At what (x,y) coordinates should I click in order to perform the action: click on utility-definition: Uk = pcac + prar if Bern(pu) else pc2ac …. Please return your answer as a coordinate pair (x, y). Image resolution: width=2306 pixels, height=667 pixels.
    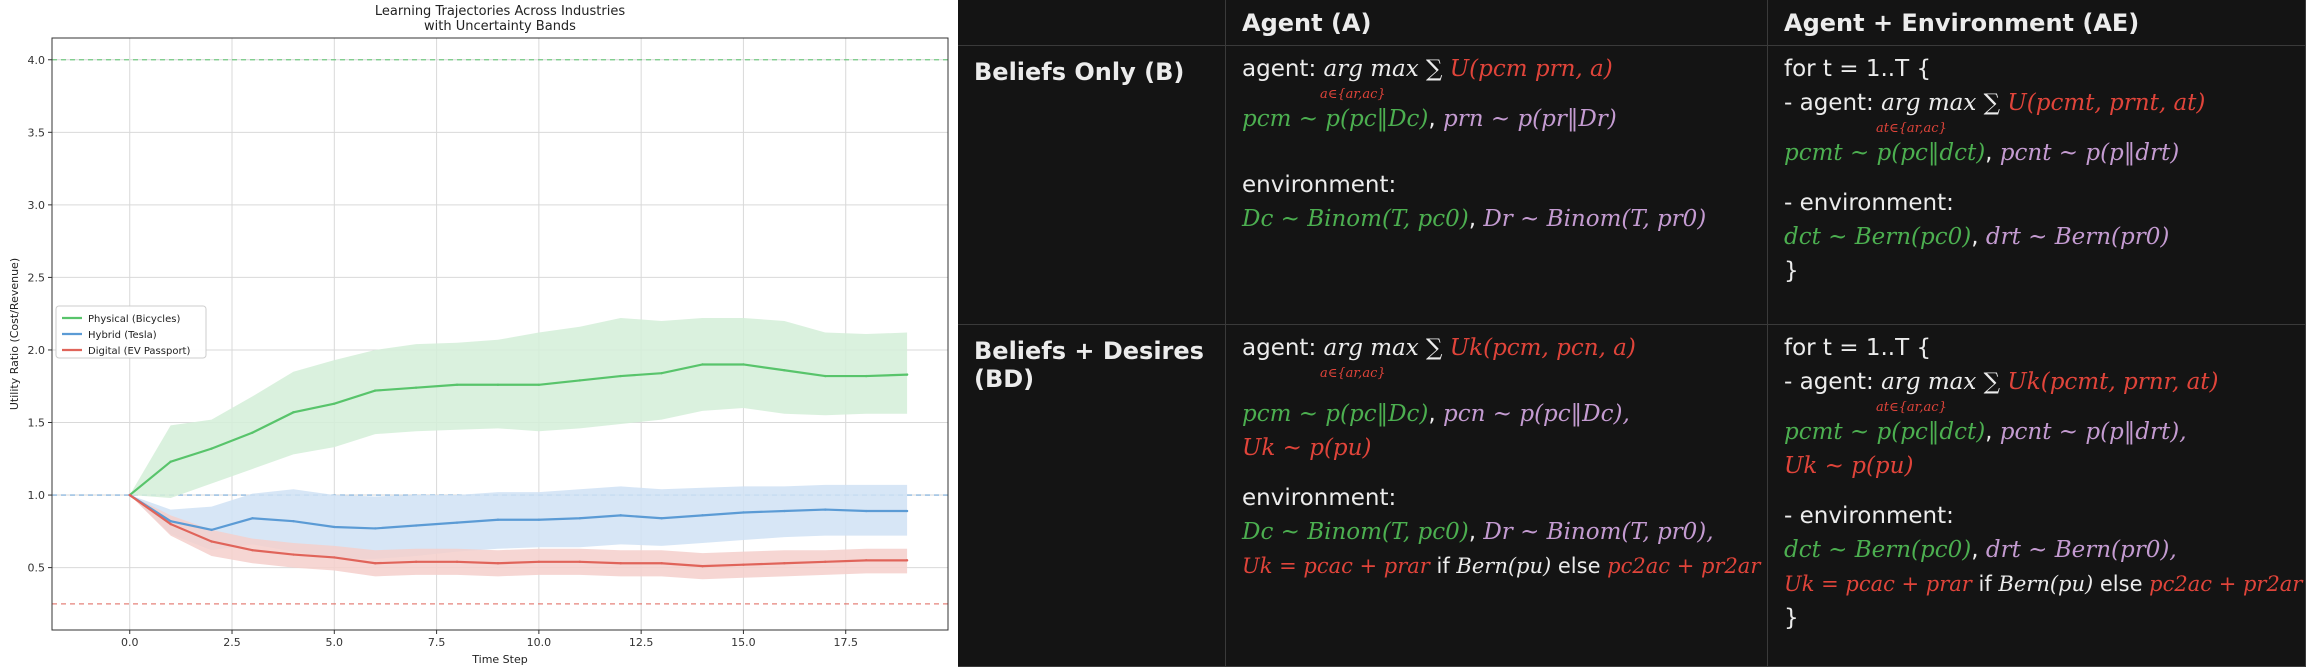
    Looking at the image, I should click on (1501, 566).